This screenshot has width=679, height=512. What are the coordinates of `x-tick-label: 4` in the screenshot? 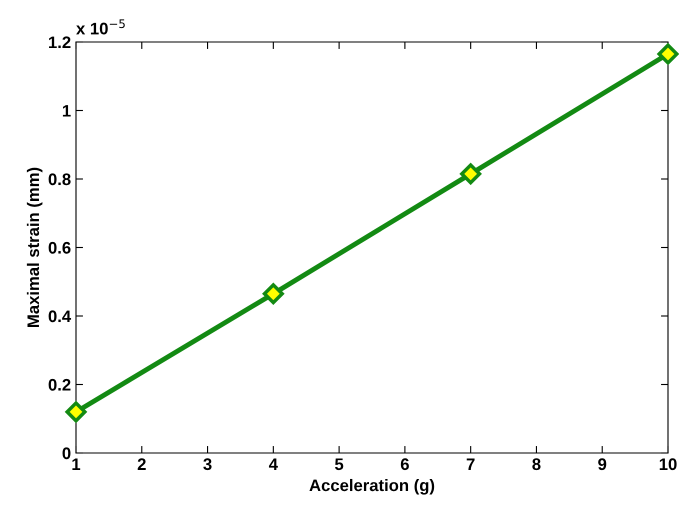 It's located at (273, 464).